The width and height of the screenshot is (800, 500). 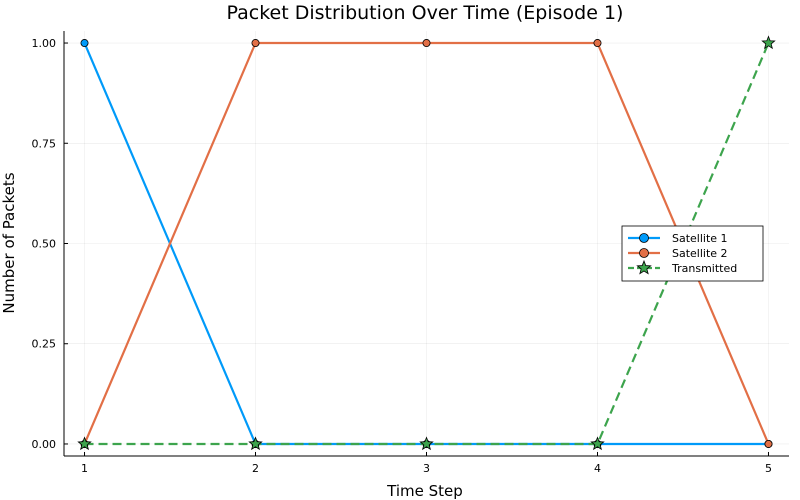 What do you see at coordinates (255, 468) in the screenshot?
I see `x-tick-label: 2` at bounding box center [255, 468].